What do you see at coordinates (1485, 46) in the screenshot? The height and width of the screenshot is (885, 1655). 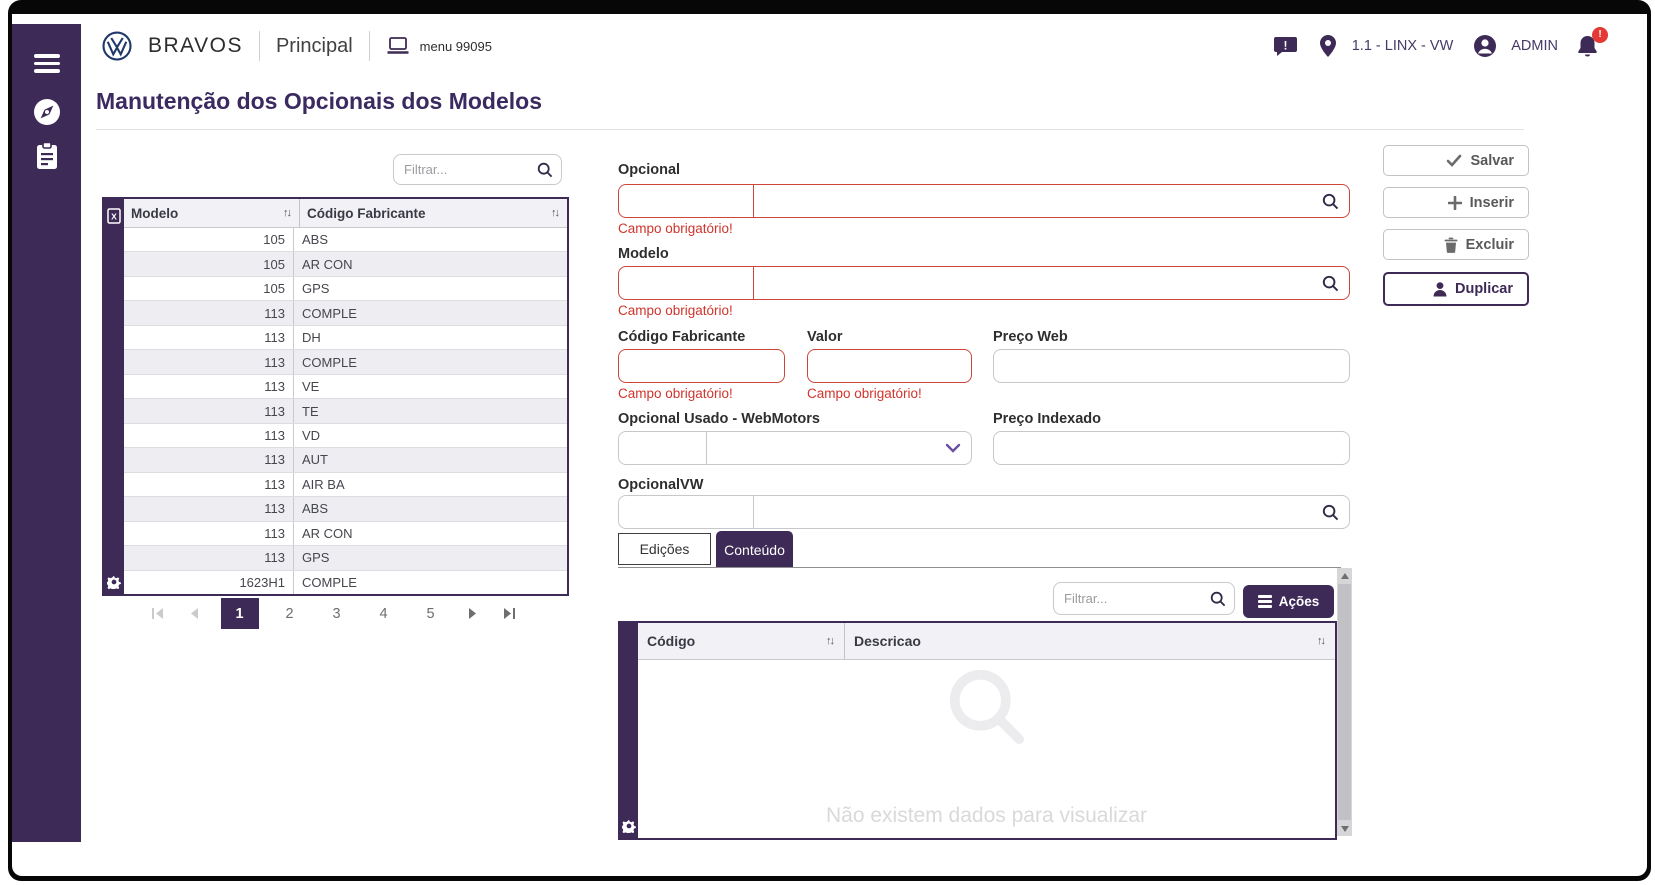 I see `user-icon` at bounding box center [1485, 46].